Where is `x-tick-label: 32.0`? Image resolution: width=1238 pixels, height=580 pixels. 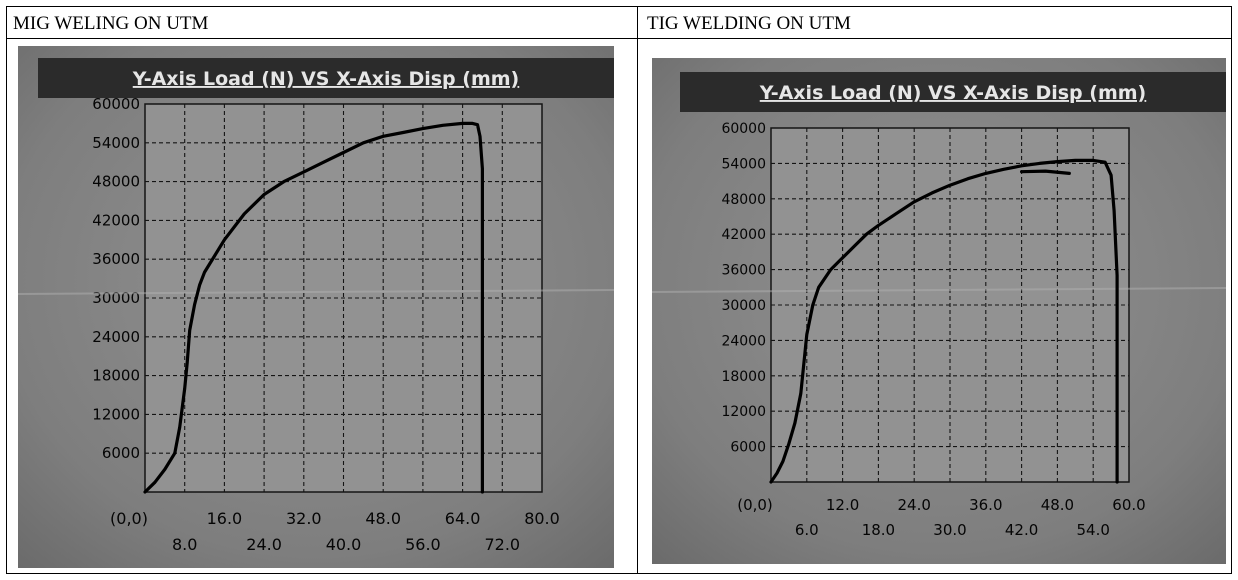 x-tick-label: 32.0 is located at coordinates (304, 518).